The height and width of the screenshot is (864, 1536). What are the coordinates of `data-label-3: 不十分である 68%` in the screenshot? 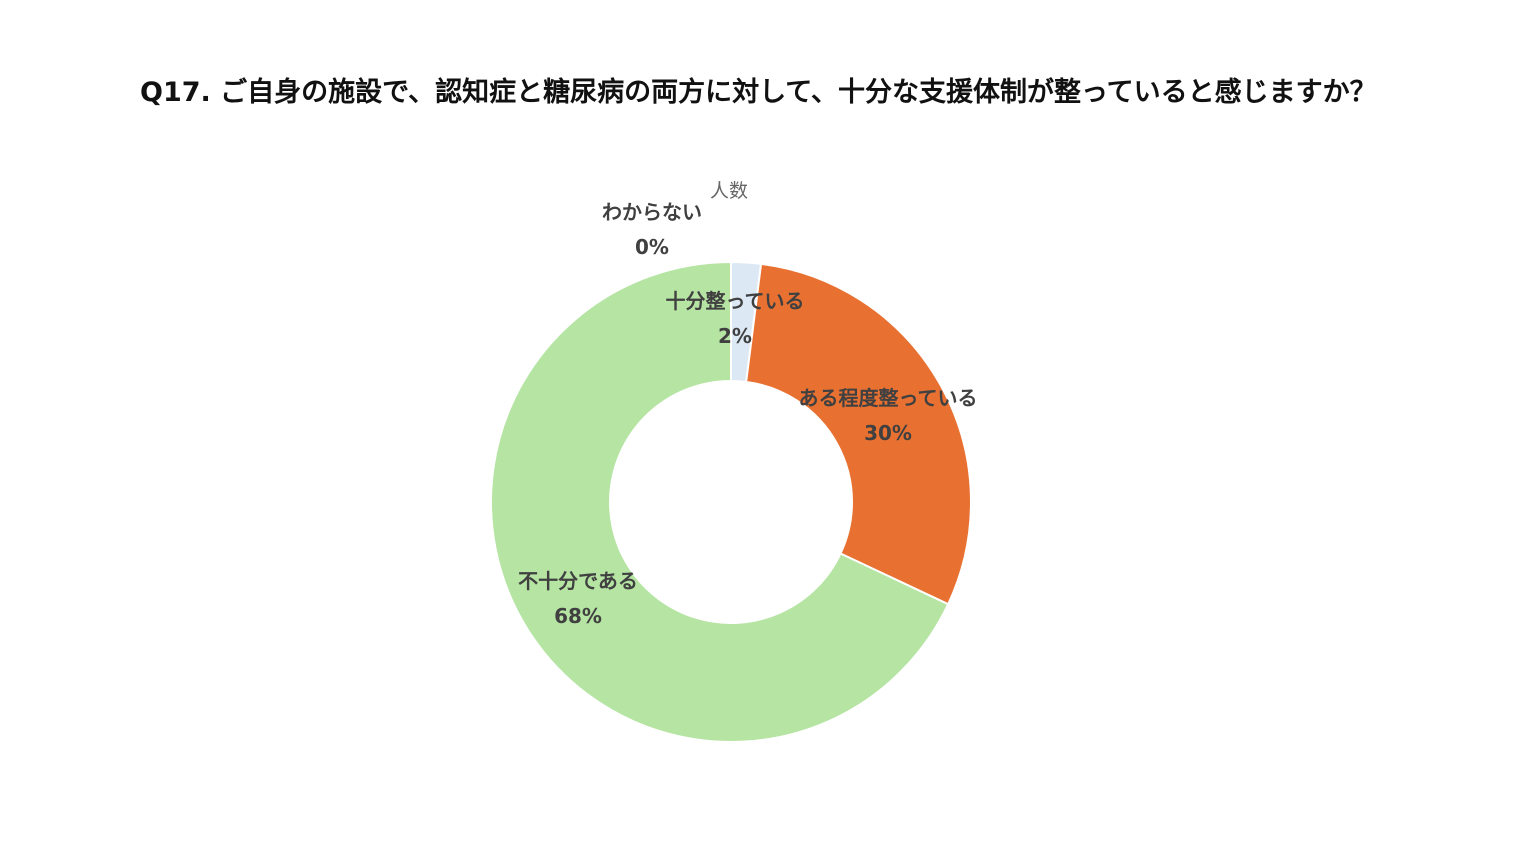 It's located at (578, 599).